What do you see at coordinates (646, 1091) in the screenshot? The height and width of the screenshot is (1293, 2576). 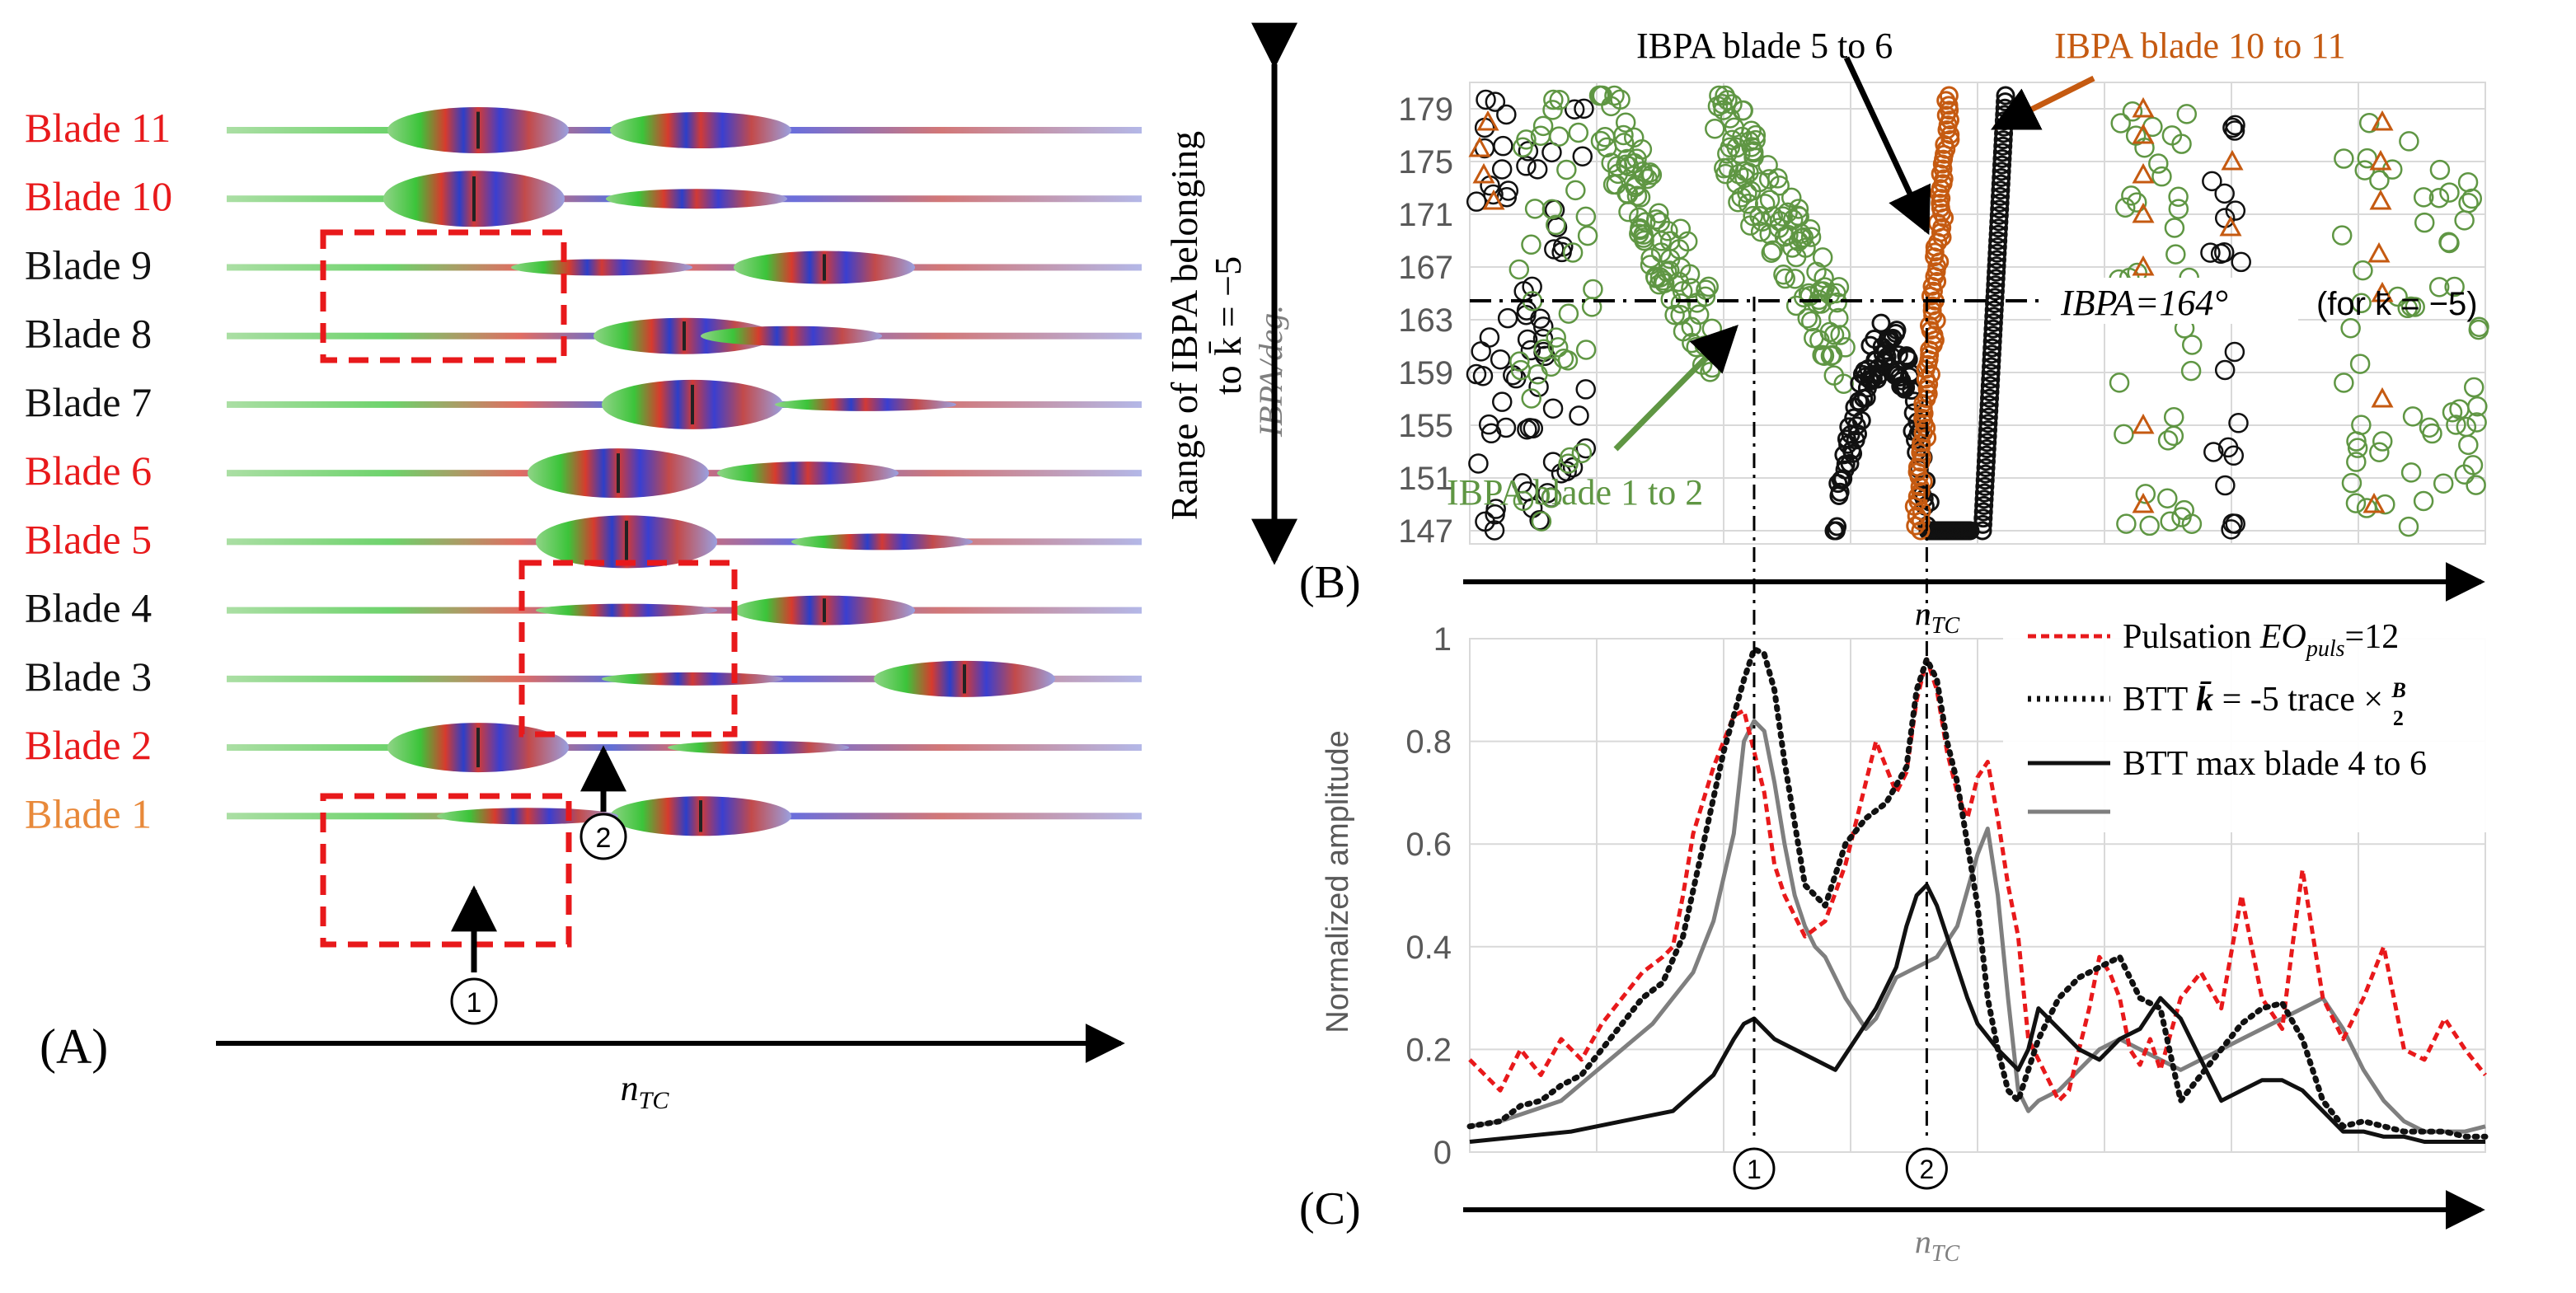 I see `panel-a-xlabel: nTC` at bounding box center [646, 1091].